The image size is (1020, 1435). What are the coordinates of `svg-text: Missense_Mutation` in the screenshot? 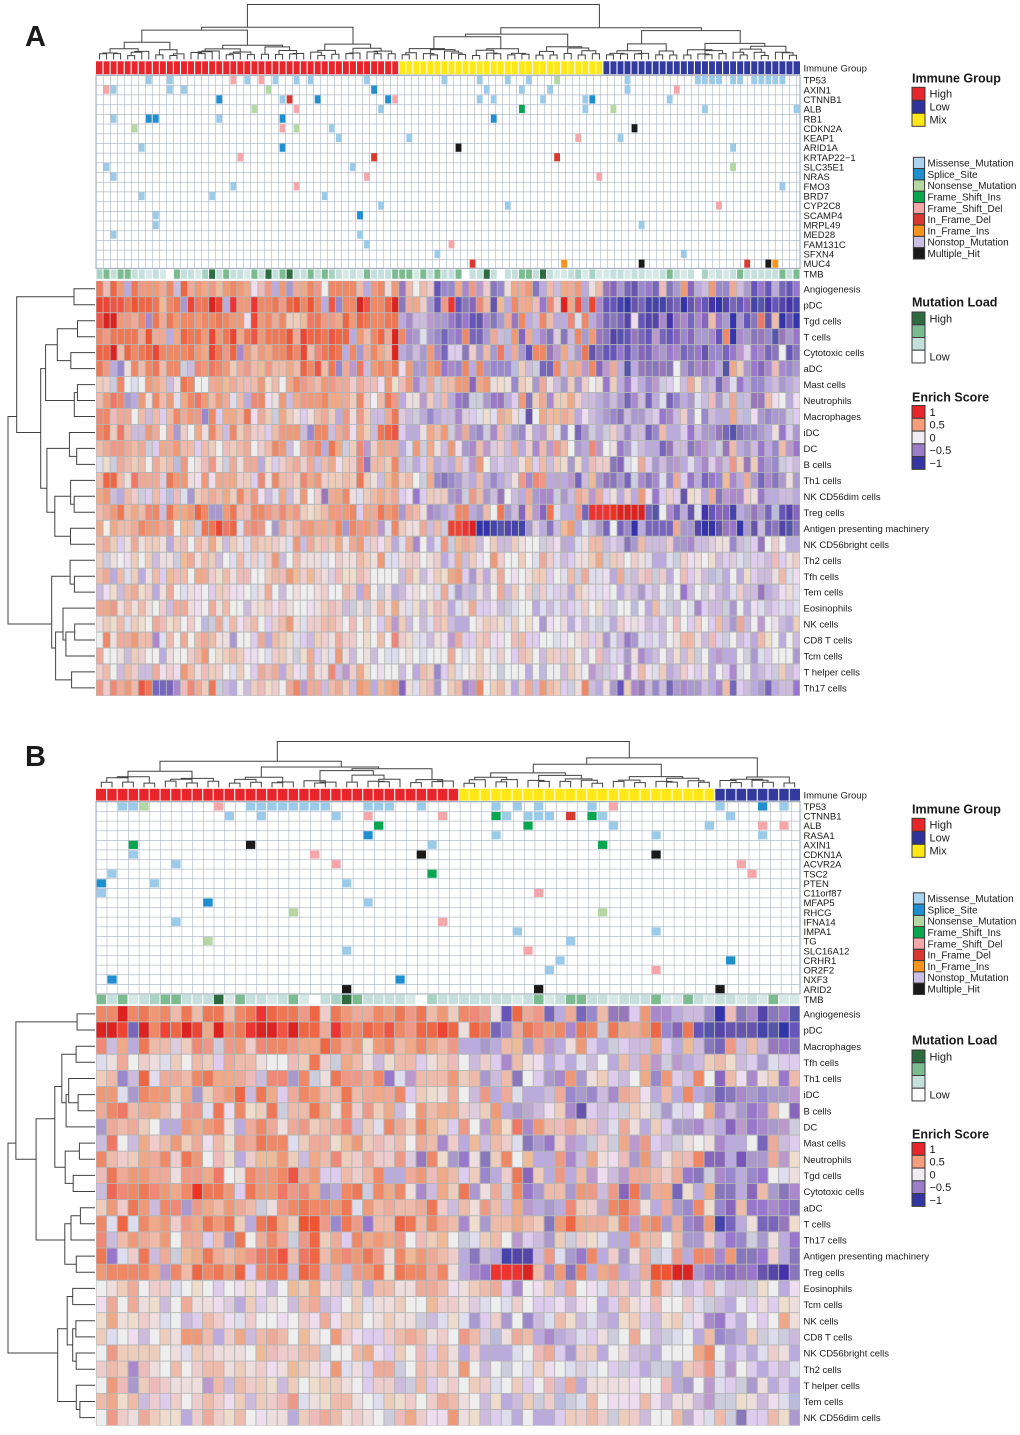 It's located at (971, 899).